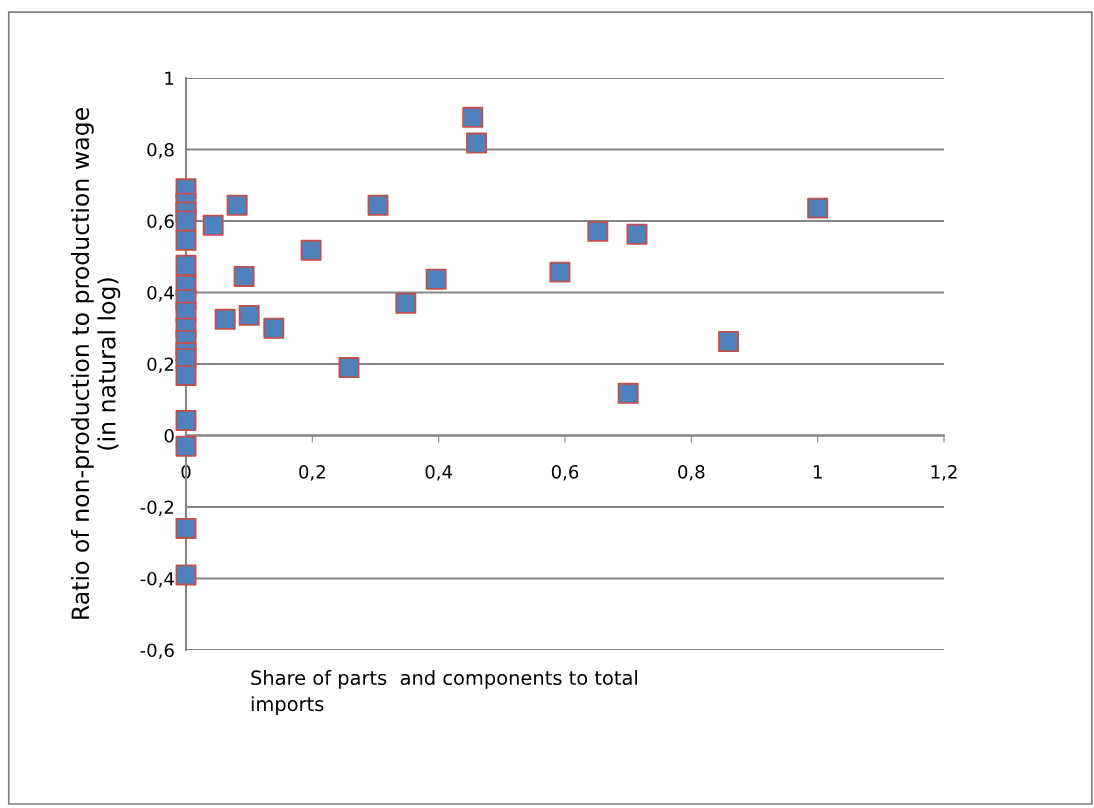 This screenshot has height=808, width=1094. Describe the element at coordinates (169, 435) in the screenshot. I see `y-tick-label: 0` at that location.